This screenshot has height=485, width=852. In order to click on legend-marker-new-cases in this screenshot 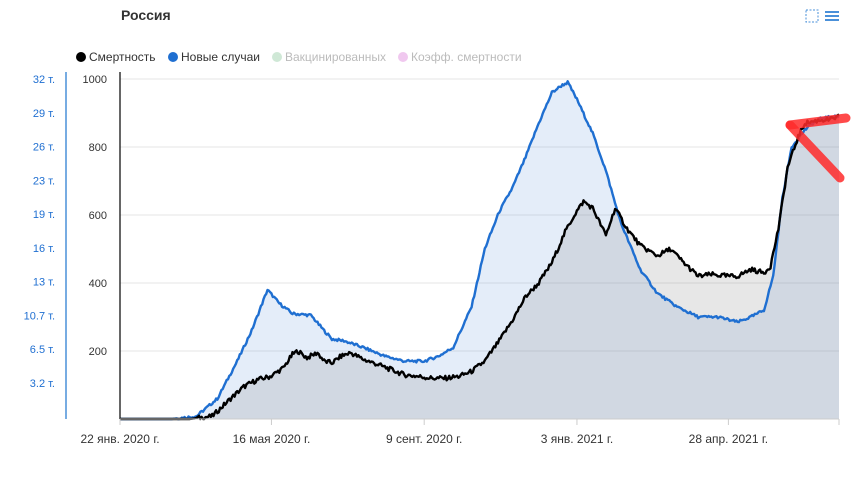, I will do `click(173, 57)`.